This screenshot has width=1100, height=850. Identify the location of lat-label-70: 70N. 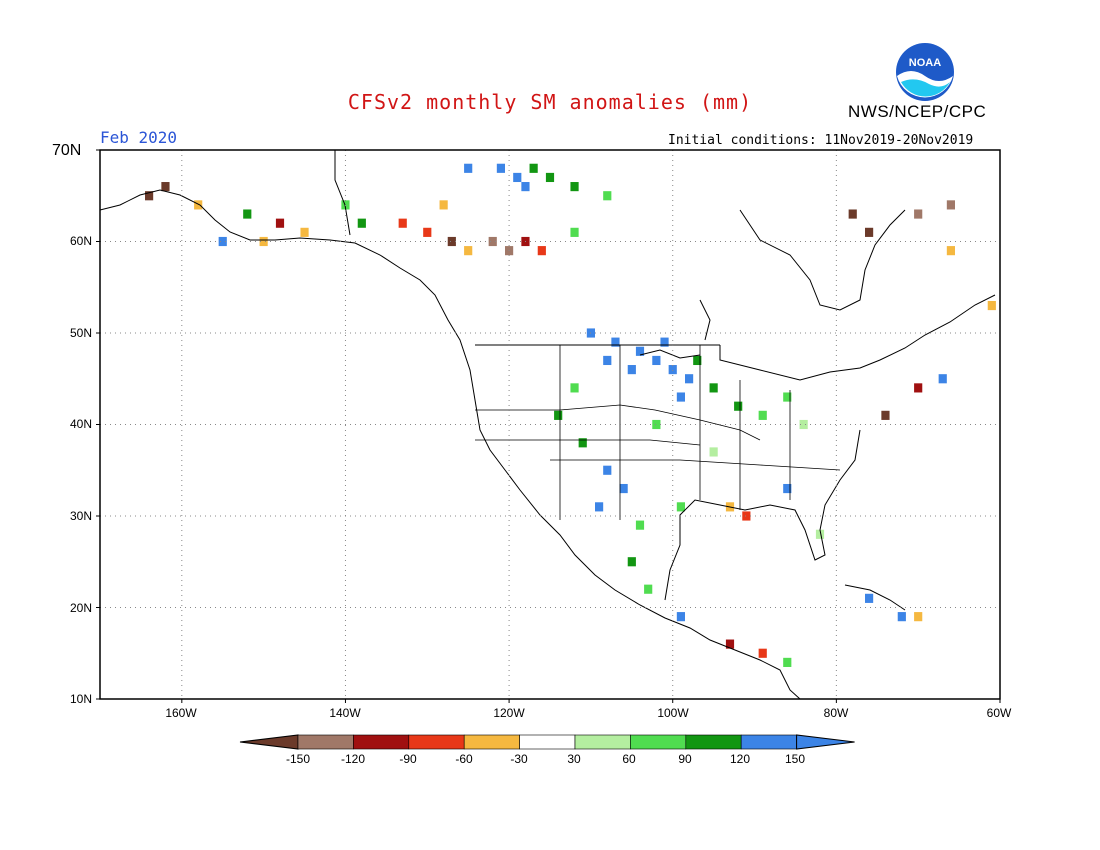
(67, 150).